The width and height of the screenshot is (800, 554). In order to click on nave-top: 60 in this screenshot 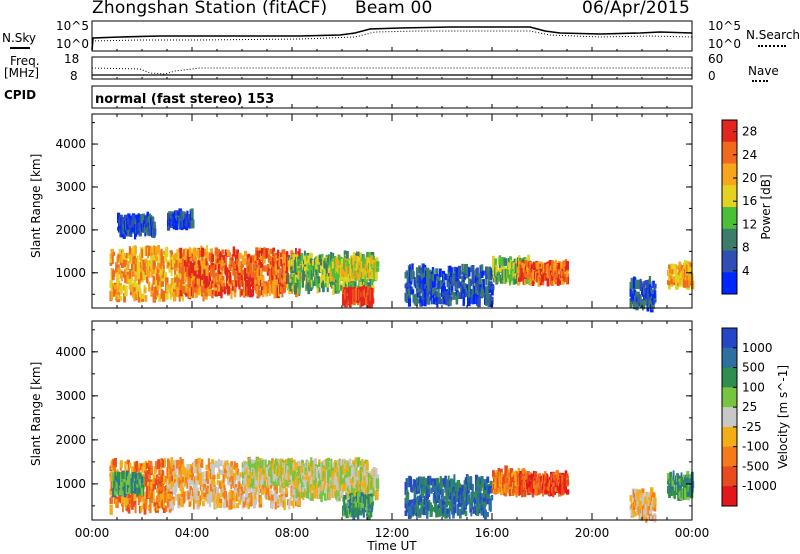, I will do `click(716, 59)`.